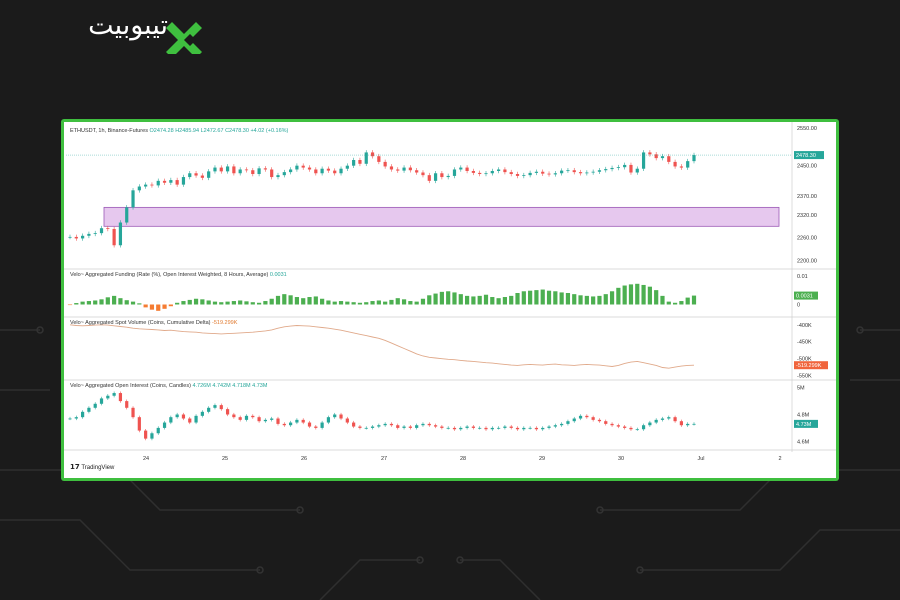 The image size is (900, 600). I want to click on brand-logo-mark, so click(184, 38).